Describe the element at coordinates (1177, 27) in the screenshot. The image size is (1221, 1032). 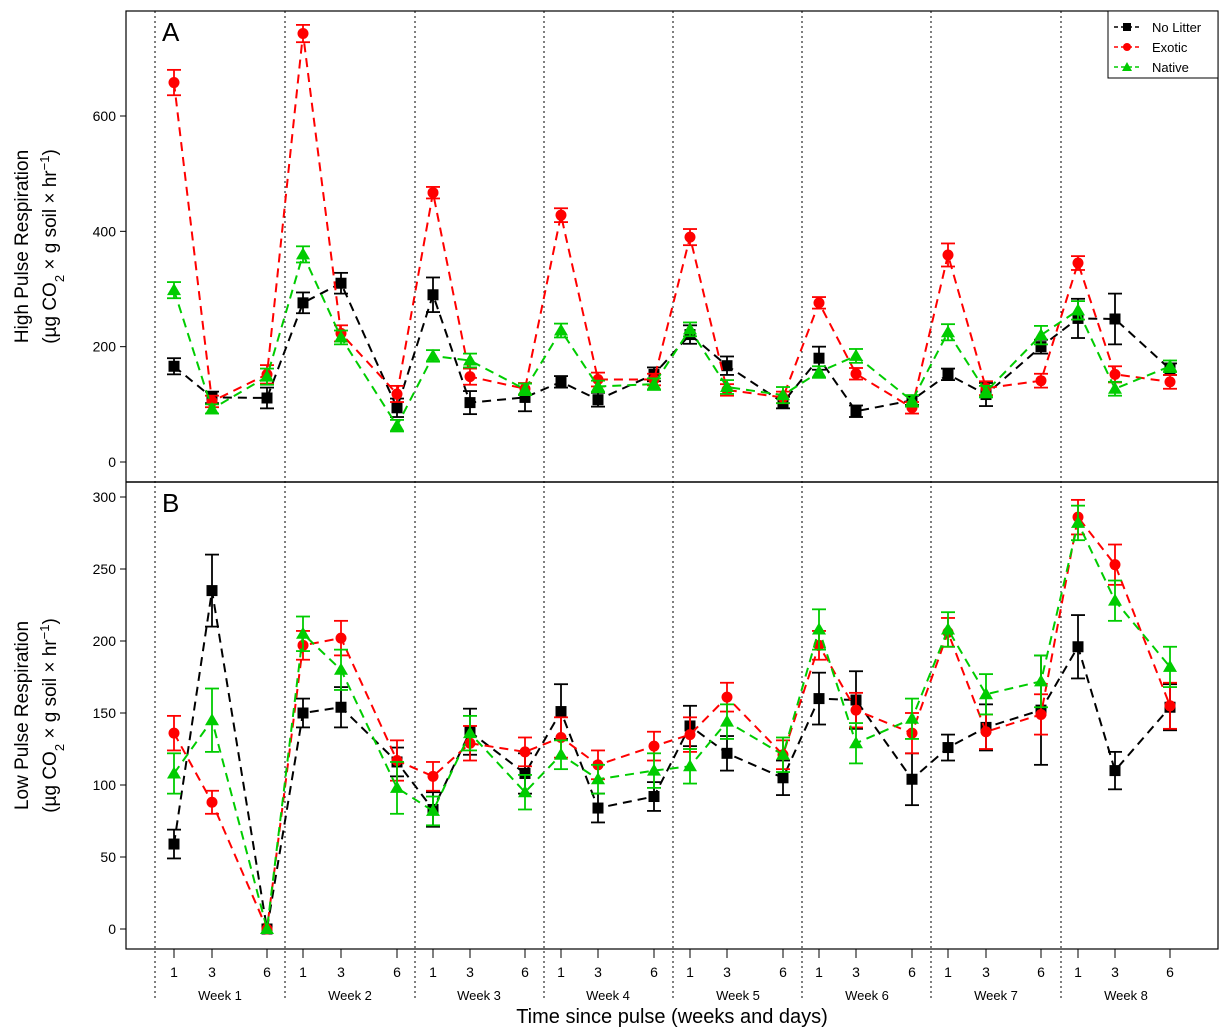
I see `legend-label: No Litter` at that location.